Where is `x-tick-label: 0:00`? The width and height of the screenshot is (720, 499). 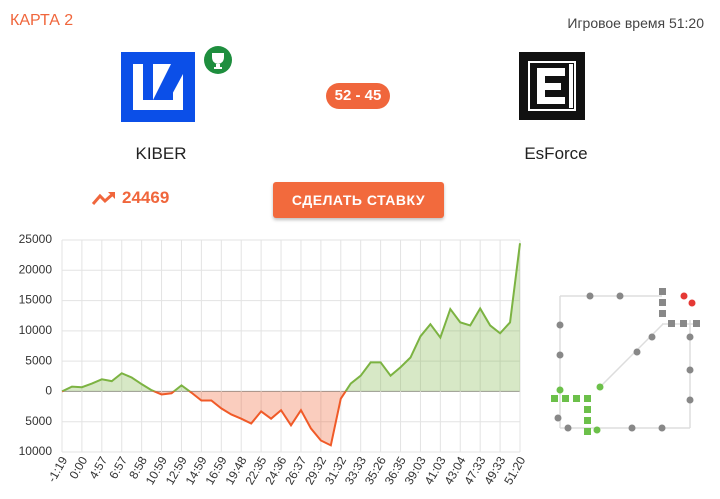
x-tick-label: 0:00 is located at coordinates (78, 468).